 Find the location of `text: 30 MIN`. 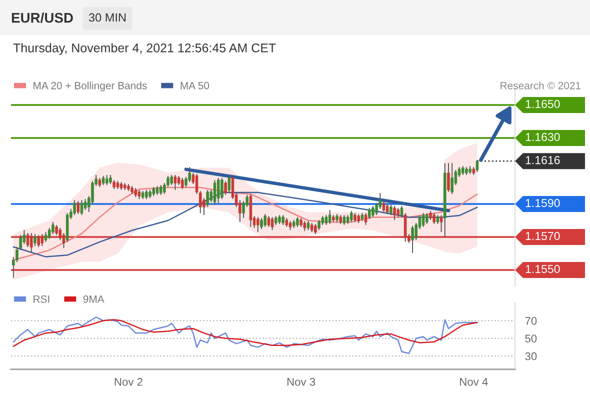

text: 30 MIN is located at coordinates (107, 17).